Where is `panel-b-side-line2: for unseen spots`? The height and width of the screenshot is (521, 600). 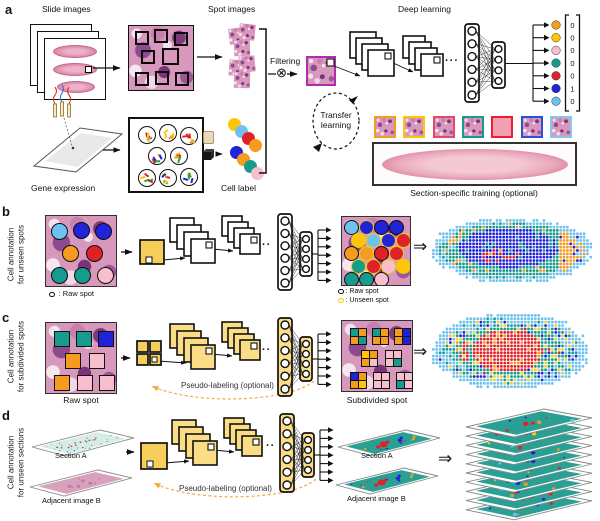
panel-b-side-line2: for unseen spots is located at coordinates (20, 254).